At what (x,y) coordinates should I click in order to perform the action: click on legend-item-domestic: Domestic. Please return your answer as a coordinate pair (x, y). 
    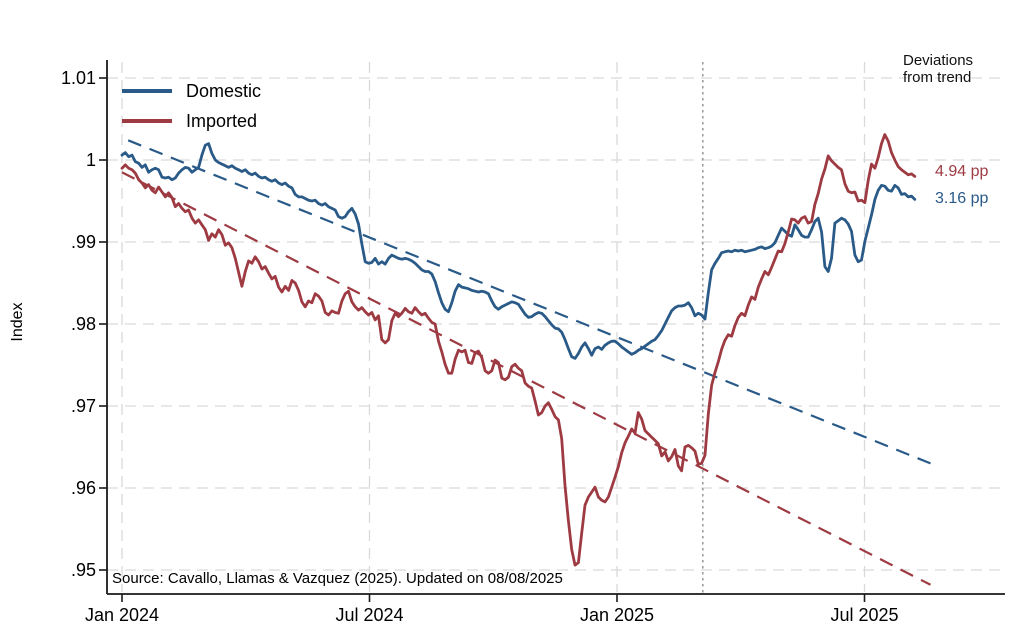
    Looking at the image, I should click on (191, 91).